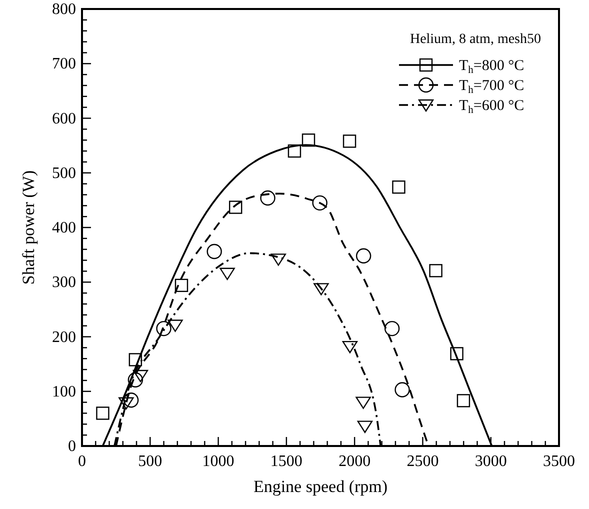 The height and width of the screenshot is (509, 589). I want to click on y-tick-label: 500, so click(64, 173).